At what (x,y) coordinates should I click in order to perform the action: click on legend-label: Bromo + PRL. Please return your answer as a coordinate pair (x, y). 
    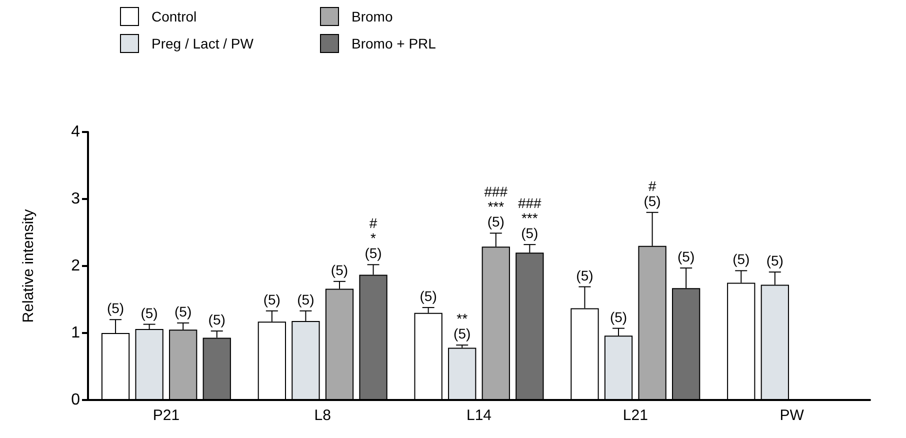
    Looking at the image, I should click on (394, 44).